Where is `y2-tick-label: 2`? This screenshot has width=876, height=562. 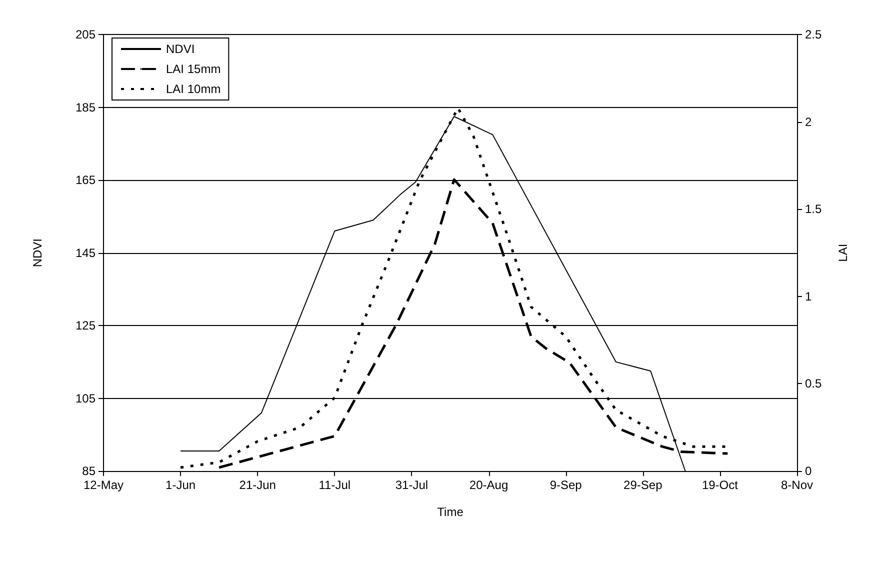 y2-tick-label: 2 is located at coordinates (808, 121).